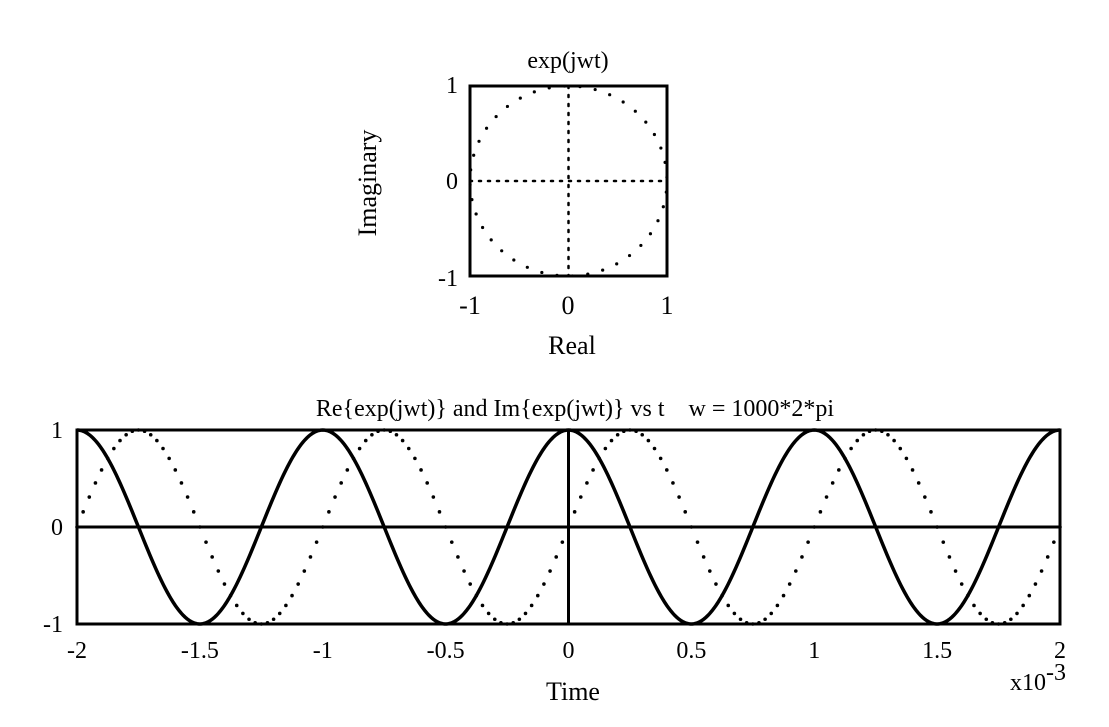 This screenshot has height=727, width=1109. I want to click on circle-xtick-0: 0, so click(568, 305).